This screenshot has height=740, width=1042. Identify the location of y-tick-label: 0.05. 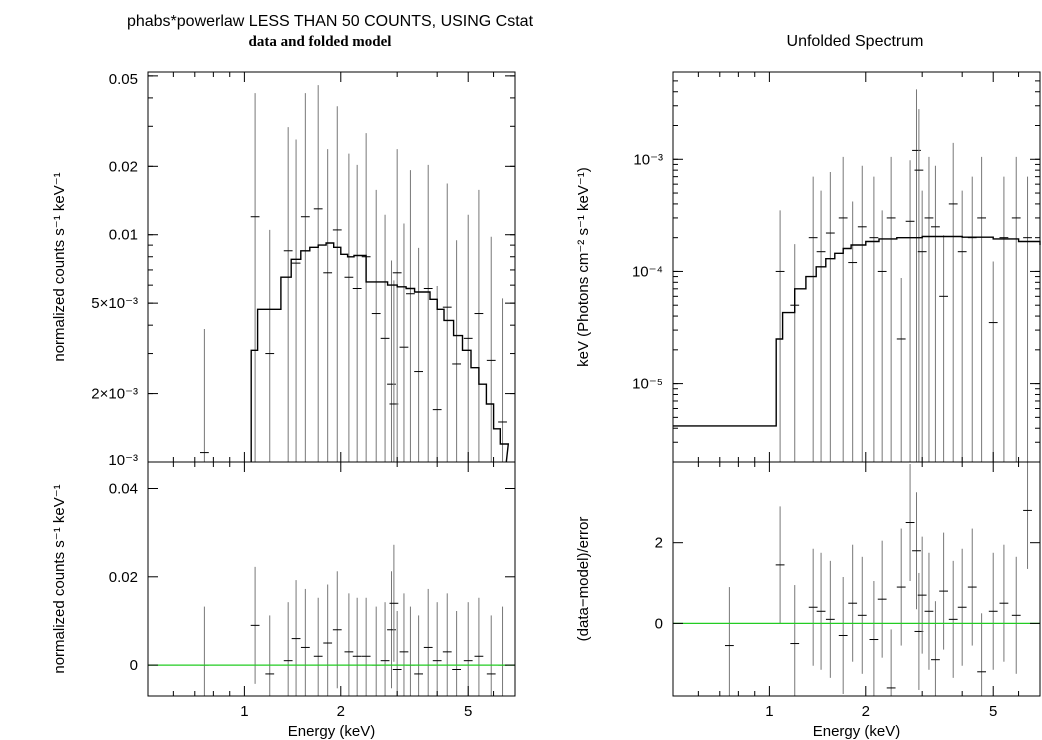
(123, 79).